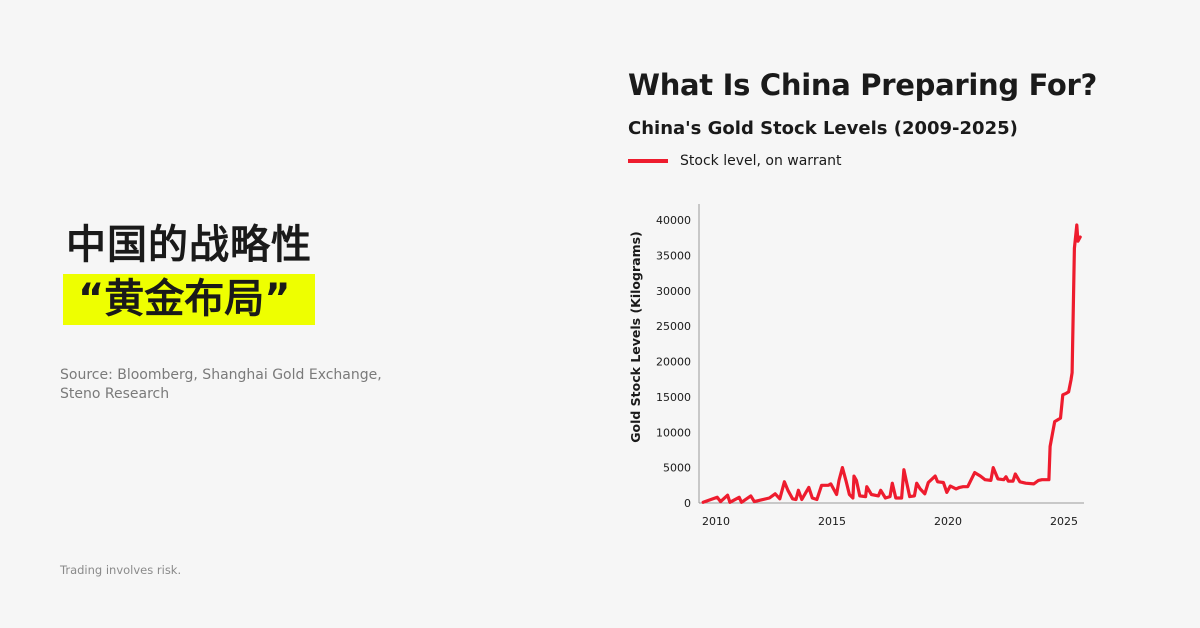  I want to click on y-tick-label: 40000, so click(673, 220).